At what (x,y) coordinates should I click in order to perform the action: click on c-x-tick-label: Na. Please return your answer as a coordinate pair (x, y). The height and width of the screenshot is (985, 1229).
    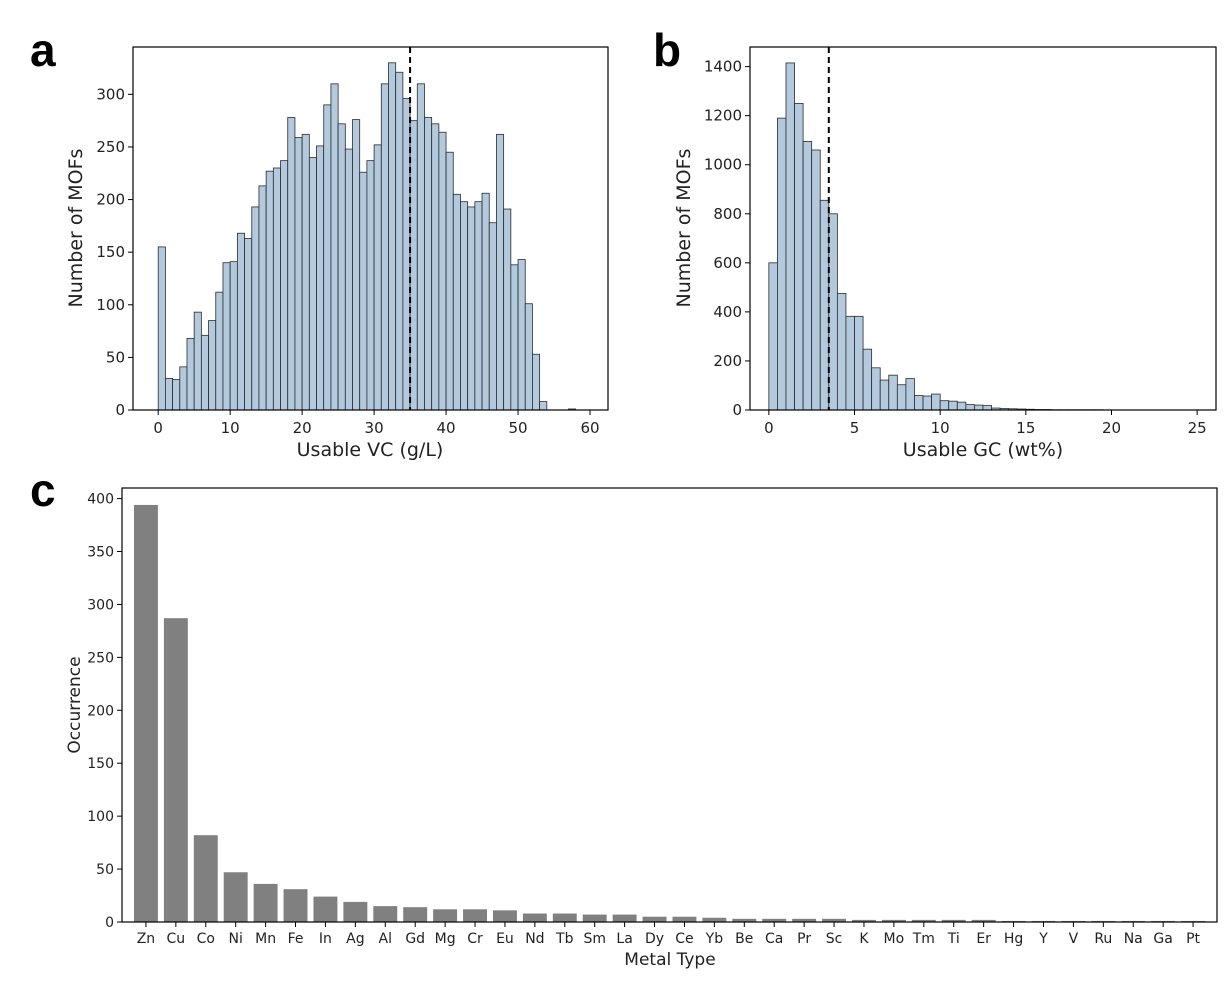
    Looking at the image, I should click on (1133, 939).